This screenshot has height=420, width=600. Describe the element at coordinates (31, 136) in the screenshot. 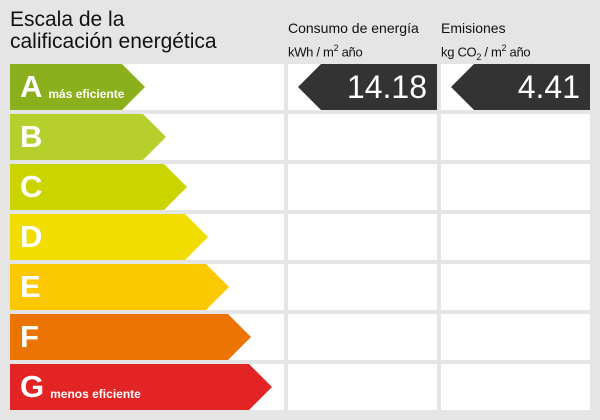

I see `rating-letter: B` at that location.